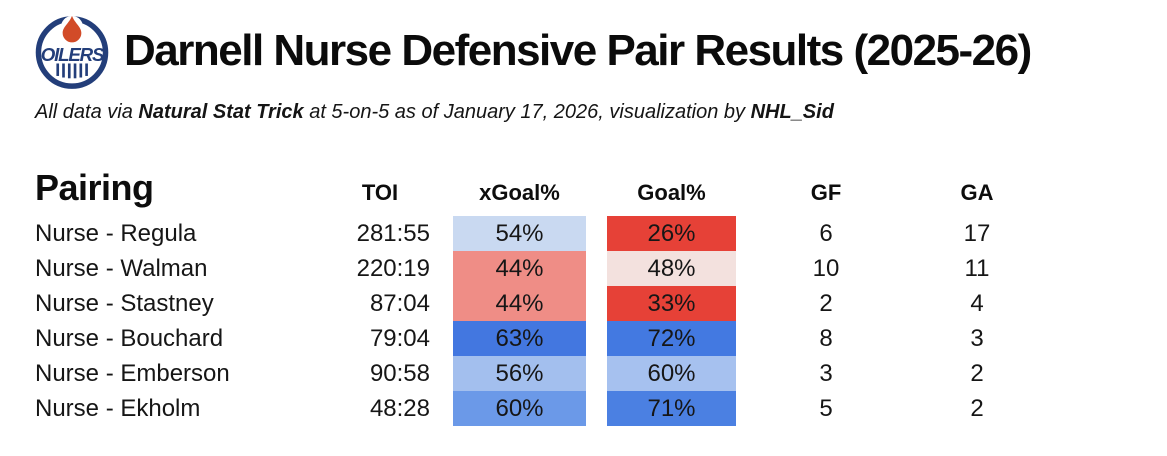  What do you see at coordinates (977, 338) in the screenshot?
I see `ga-value: 3` at bounding box center [977, 338].